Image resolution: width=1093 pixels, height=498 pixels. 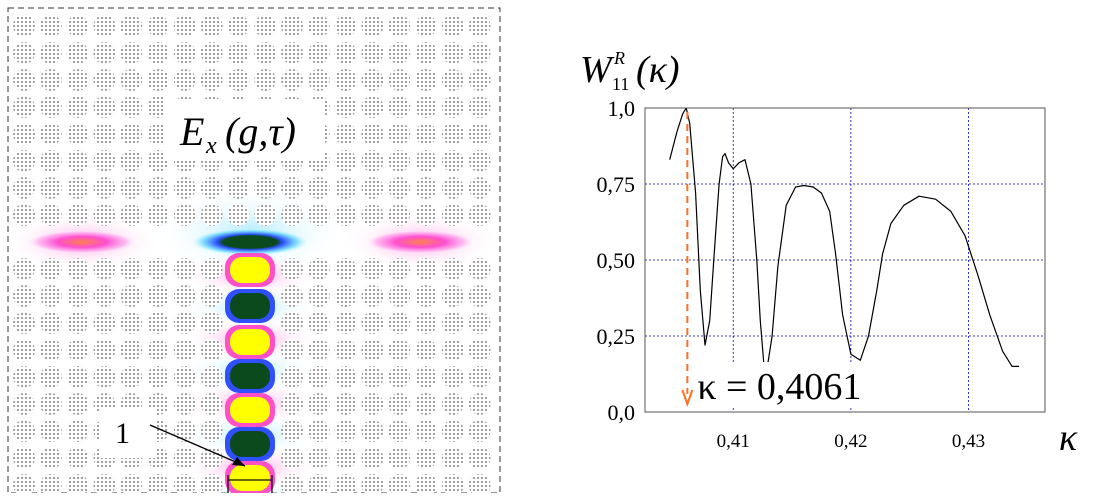 What do you see at coordinates (619, 58) in the screenshot?
I see `chart-title-sup: R` at bounding box center [619, 58].